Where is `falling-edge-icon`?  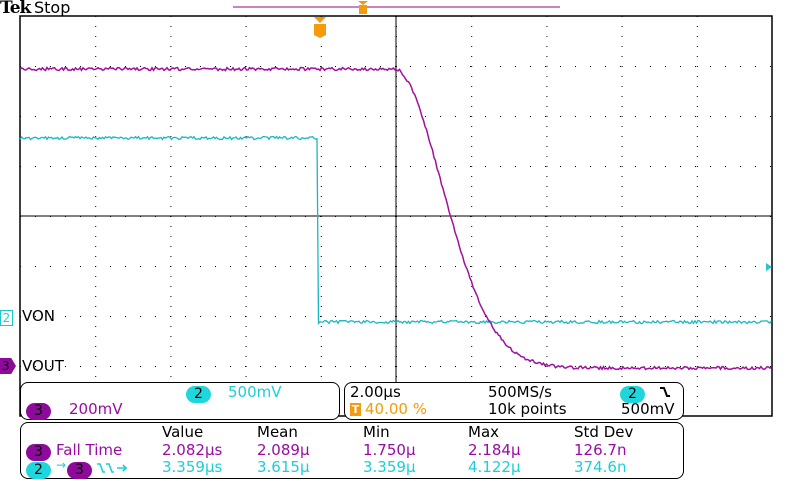 falling-edge-icon is located at coordinates (665, 392).